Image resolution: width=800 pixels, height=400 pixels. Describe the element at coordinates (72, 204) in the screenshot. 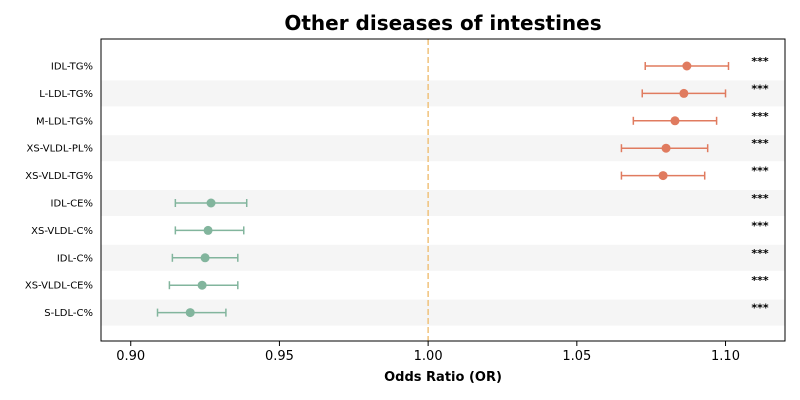

I see `category-label: IDL-CE%` at that location.